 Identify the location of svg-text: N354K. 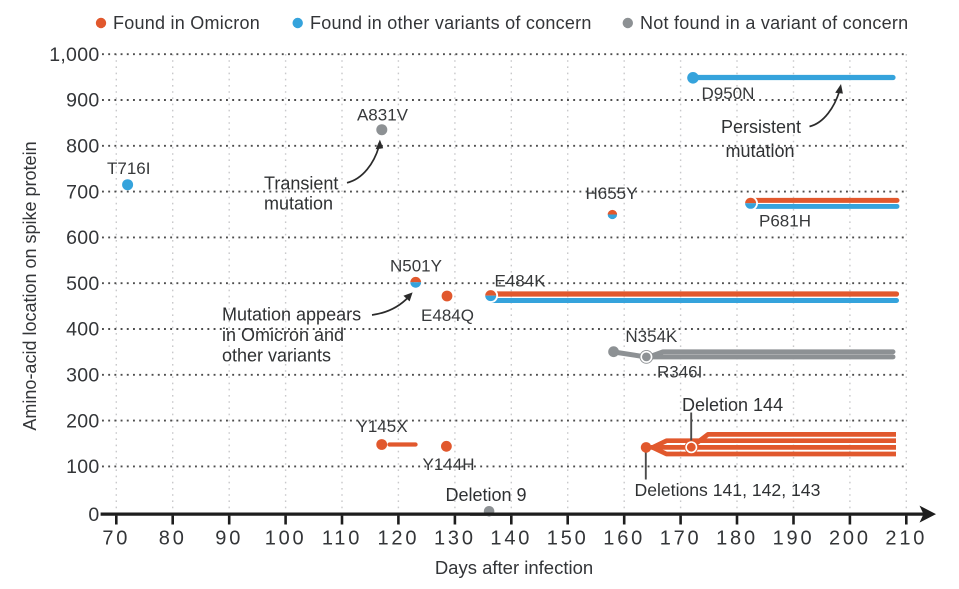
(651, 336).